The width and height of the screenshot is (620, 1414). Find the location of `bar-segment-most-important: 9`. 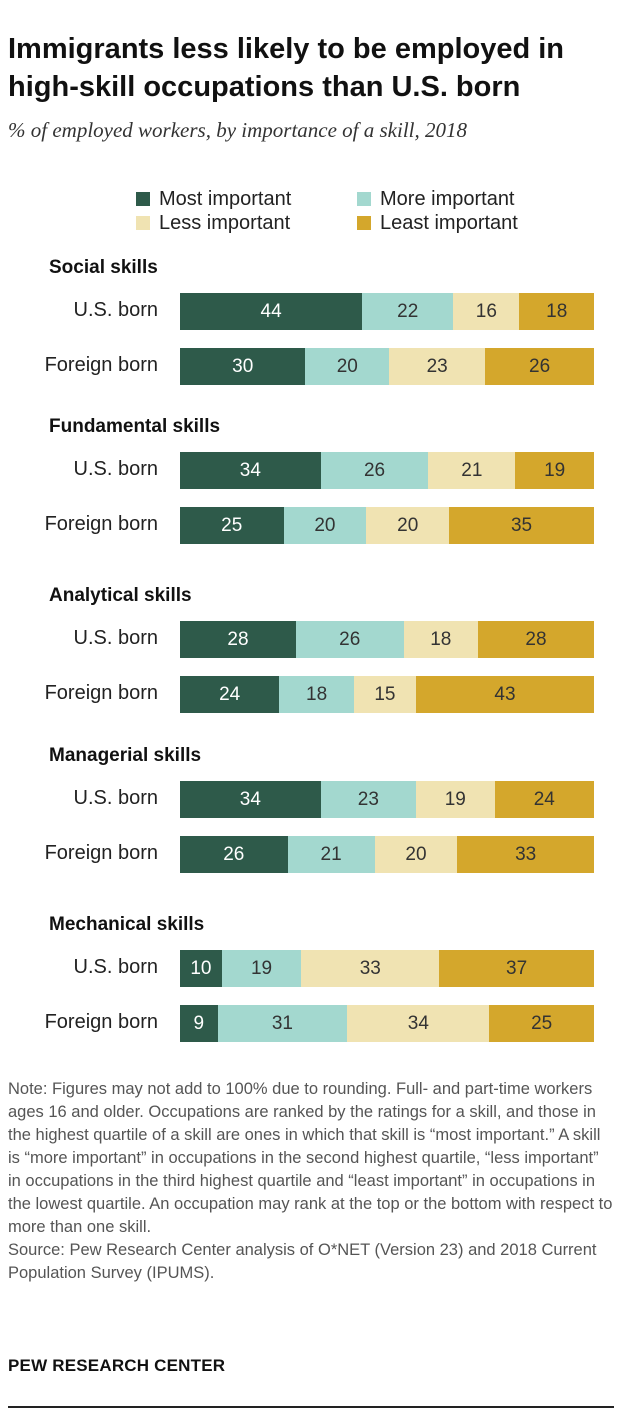

bar-segment-most-important: 9 is located at coordinates (199, 1023).